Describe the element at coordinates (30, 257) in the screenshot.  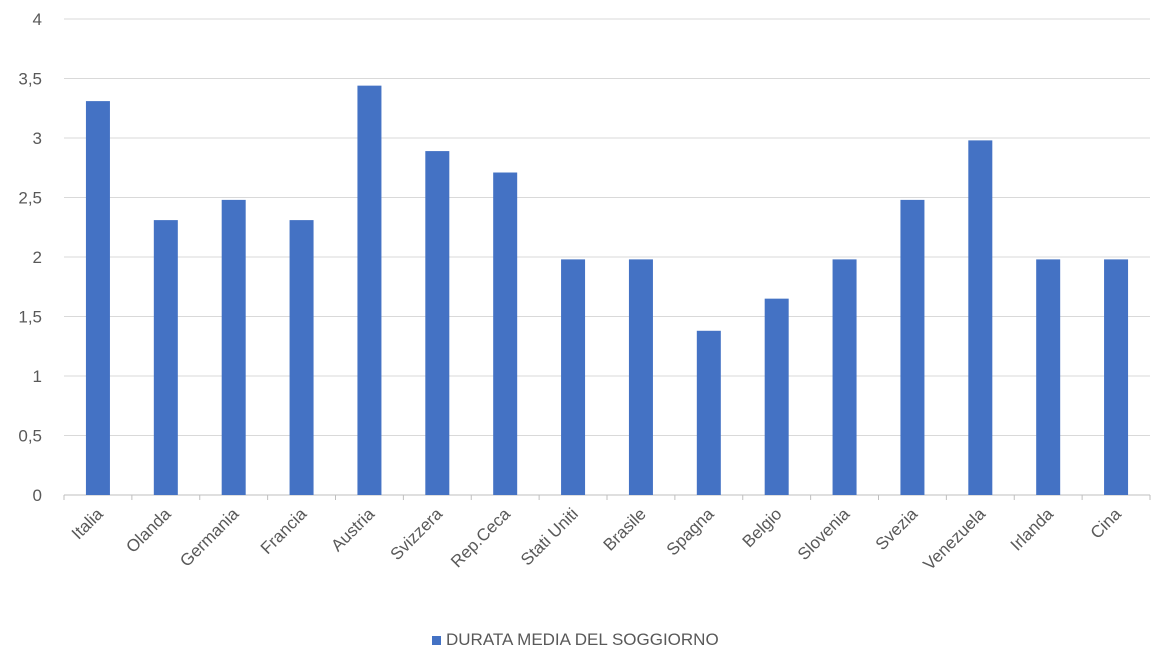
I see `y-axis: 0 0,5 1 1,5 2 2,5 3 3,5 4` at that location.